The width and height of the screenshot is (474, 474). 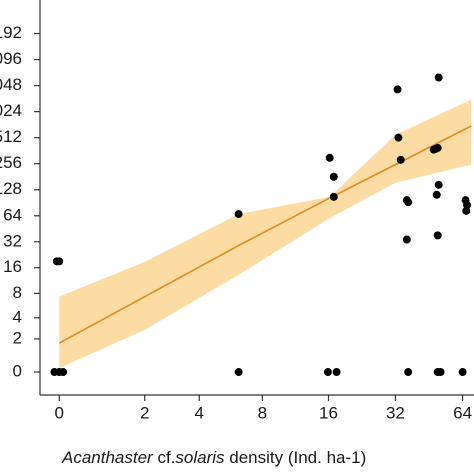 I want to click on x-axis-title-part: Acanthaster, so click(x=107, y=457).